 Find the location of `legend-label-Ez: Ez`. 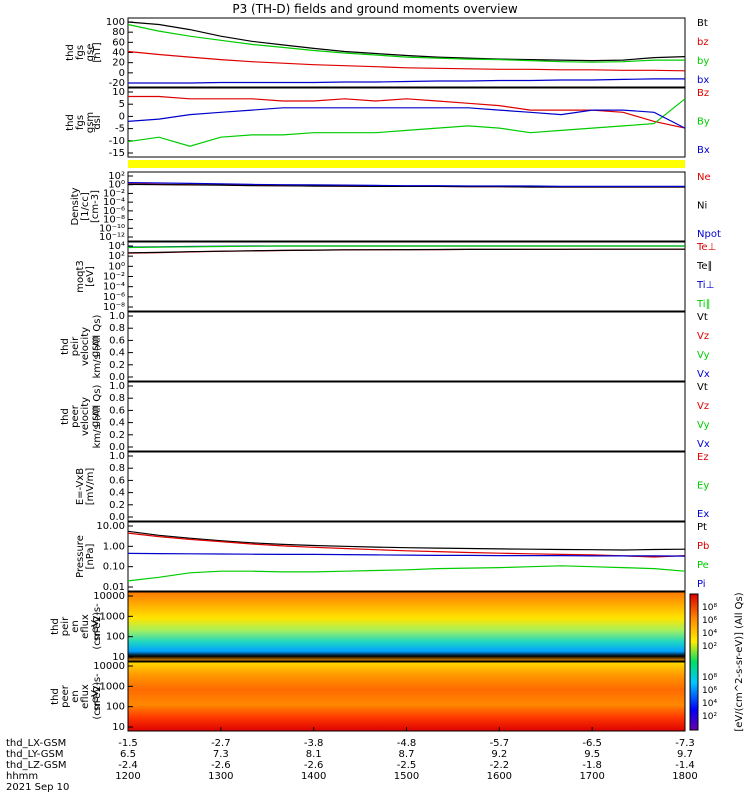

legend-label-Ez: Ez is located at coordinates (703, 457).